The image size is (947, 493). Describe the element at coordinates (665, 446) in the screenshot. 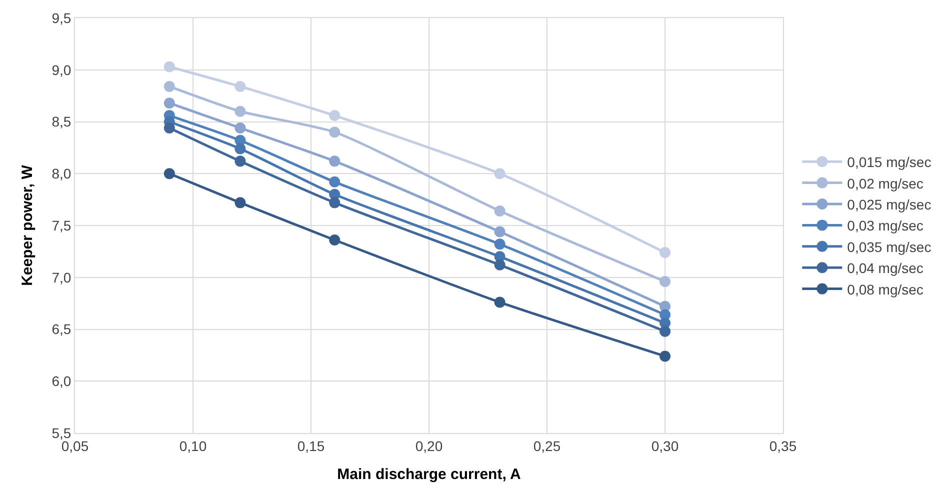

I see `x-tick-label: 0,30` at that location.